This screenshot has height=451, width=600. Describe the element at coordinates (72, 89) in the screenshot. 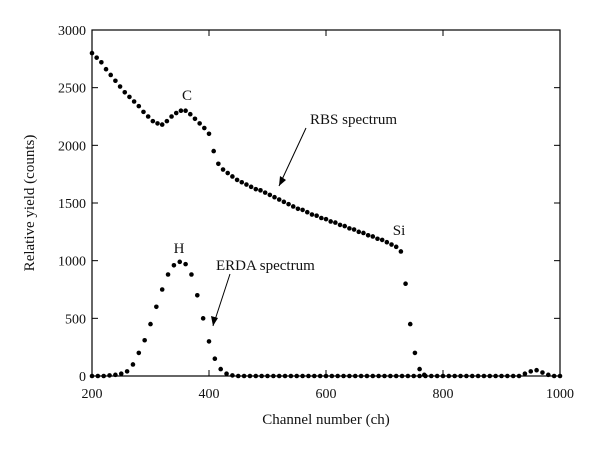

I see `y-tick-label: 2500` at that location.